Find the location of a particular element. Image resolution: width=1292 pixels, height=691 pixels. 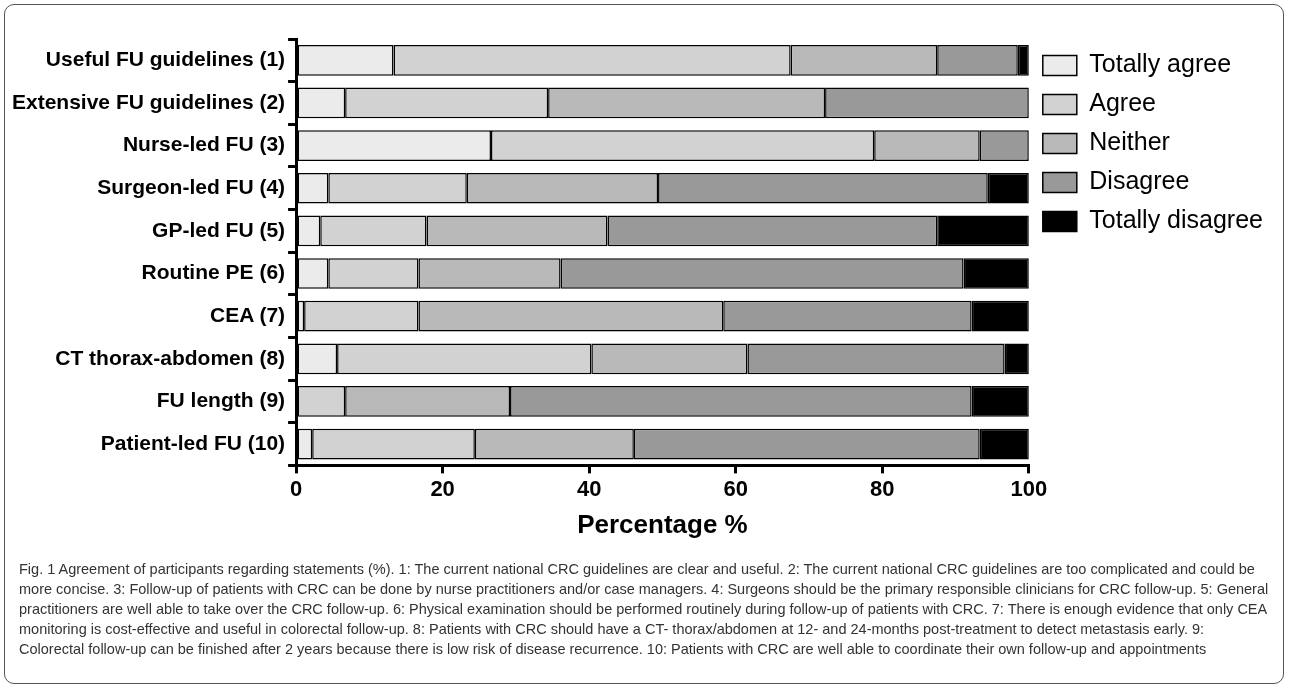

y-tick-label: CT thorax-abdomen (8) is located at coordinates (170, 357).